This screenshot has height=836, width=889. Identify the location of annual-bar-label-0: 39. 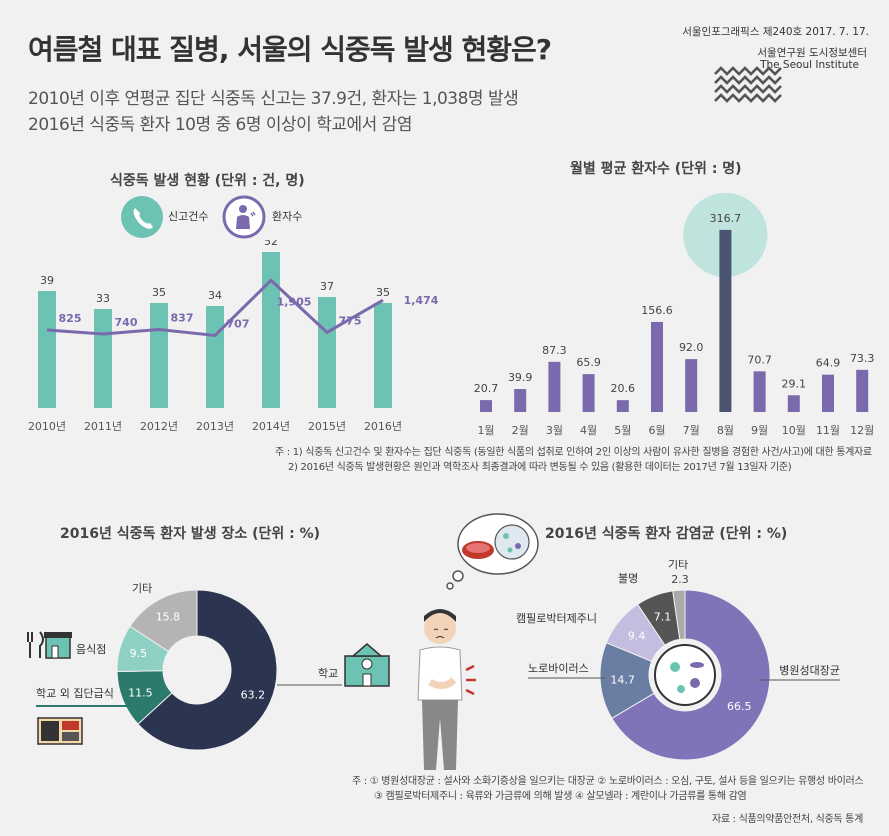
(47, 280).